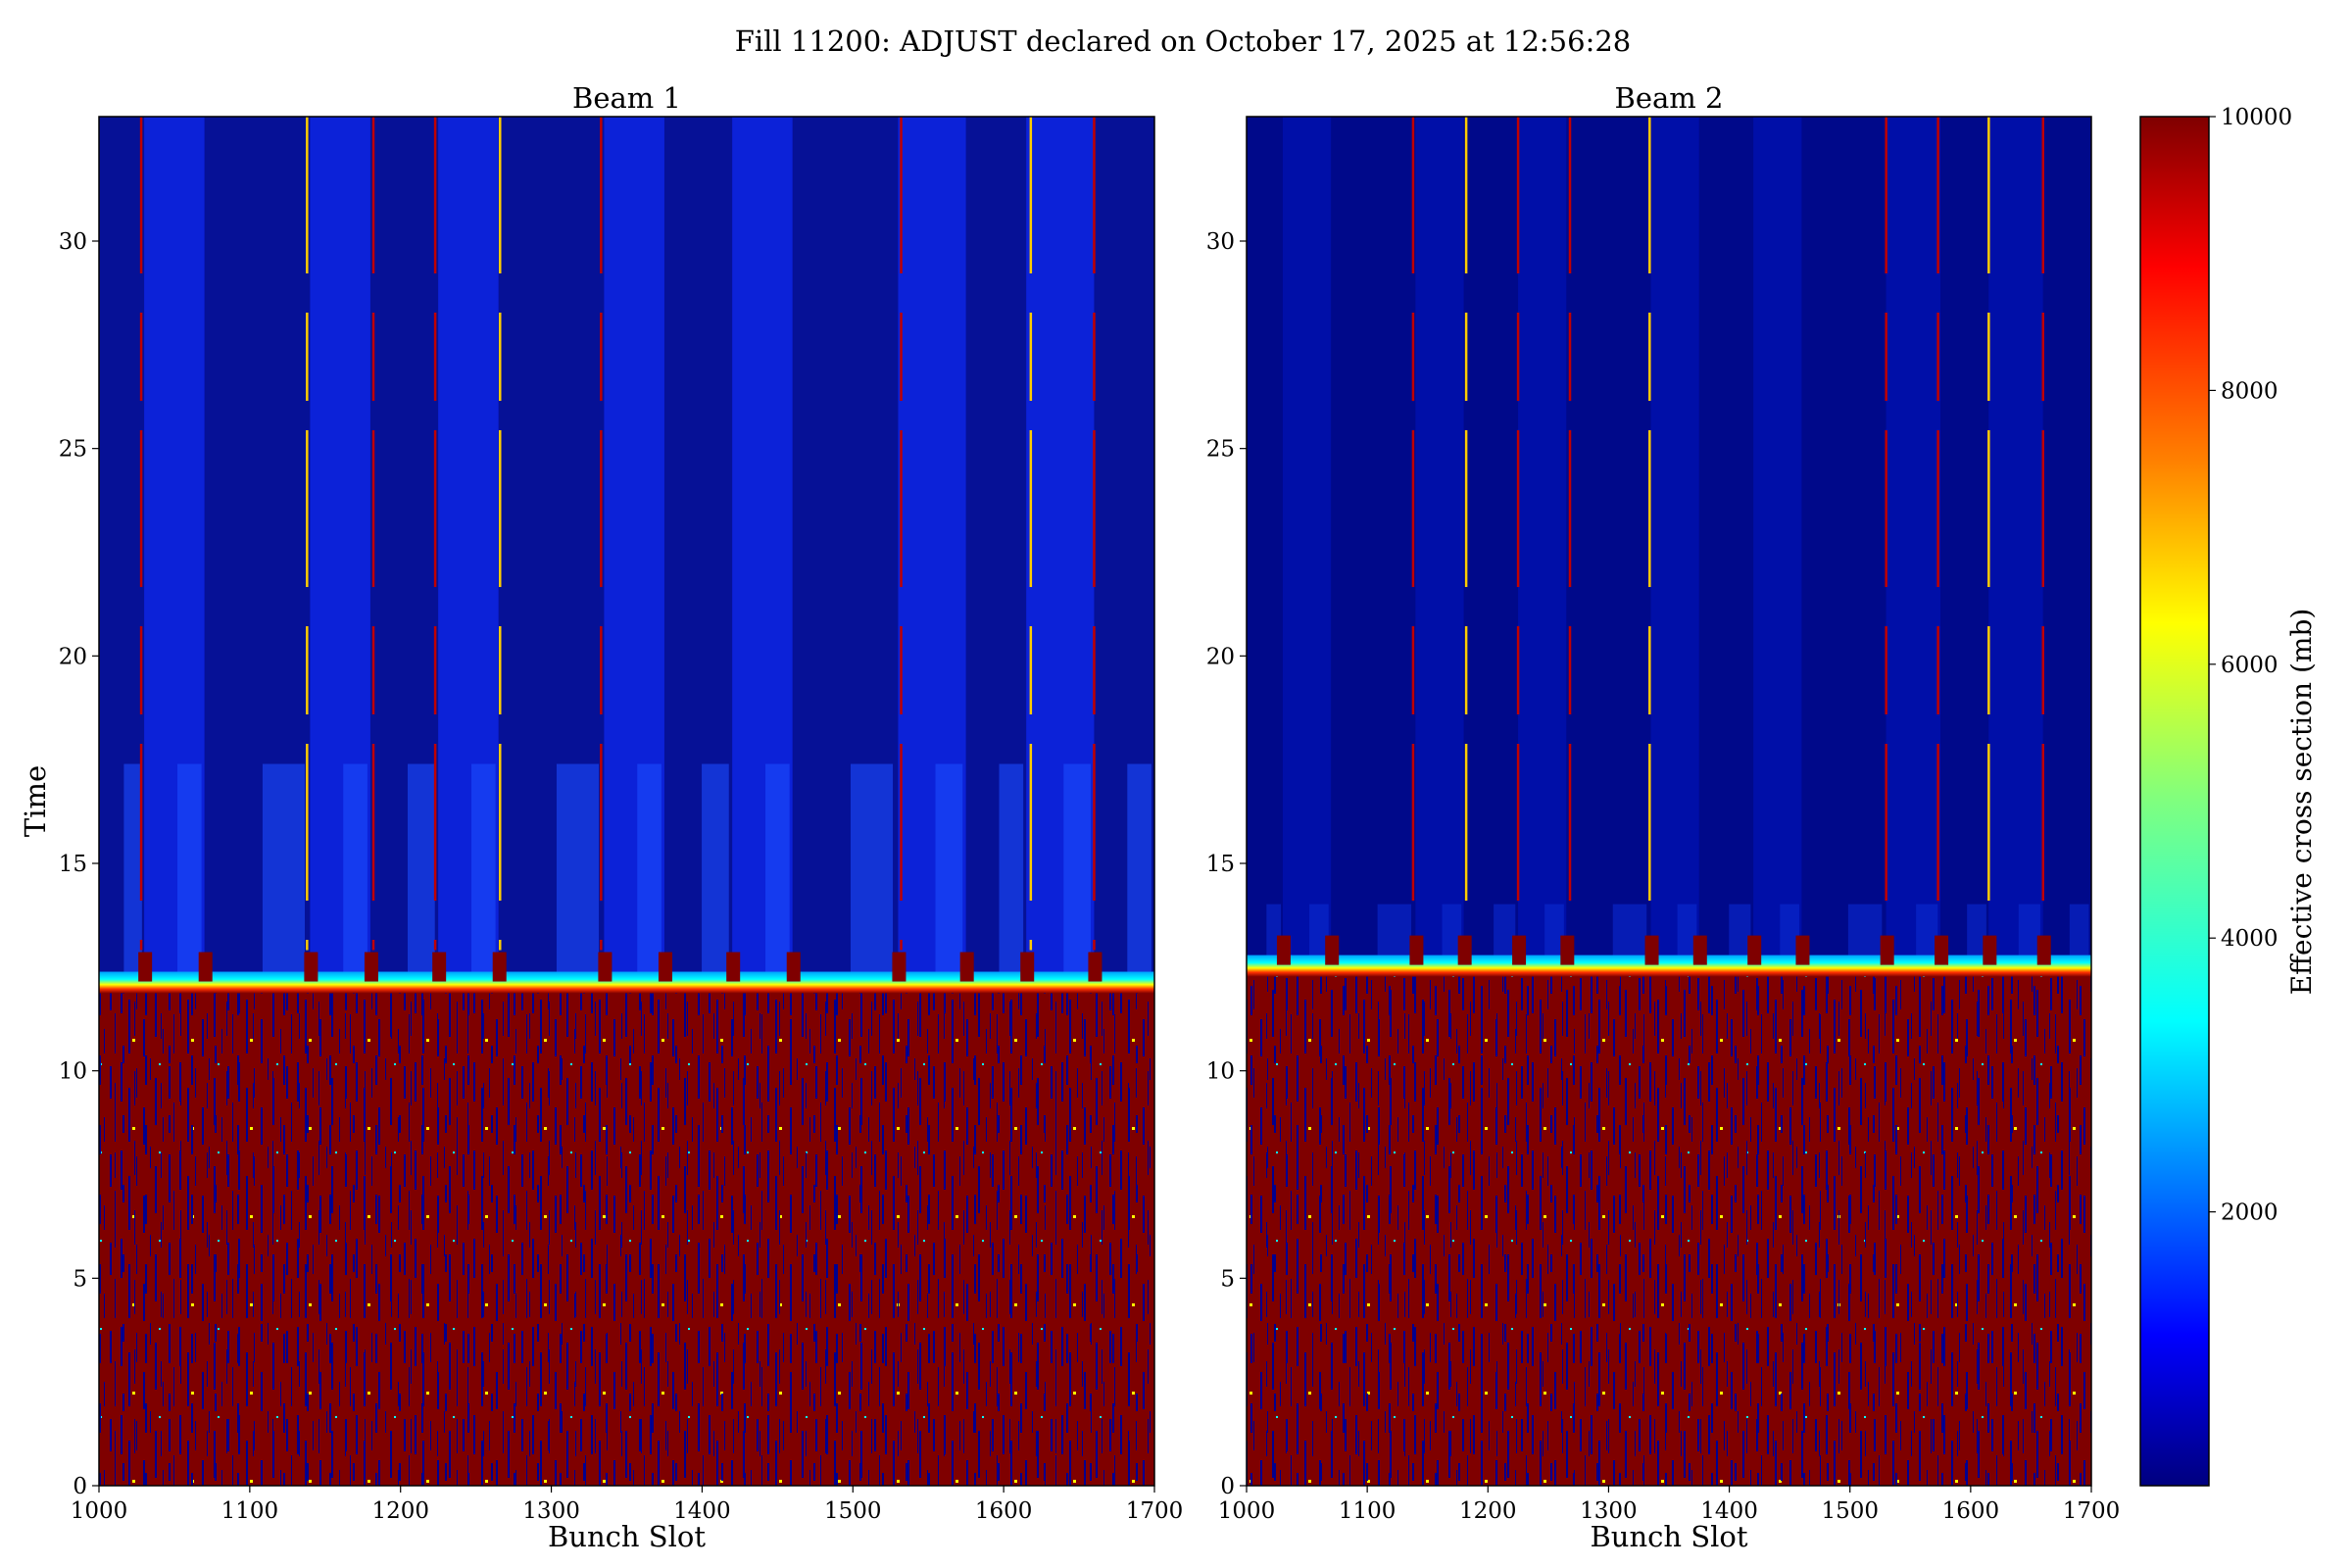 This screenshot has height=1568, width=2352. What do you see at coordinates (35, 801) in the screenshot?
I see `y-axis-label: Time` at bounding box center [35, 801].